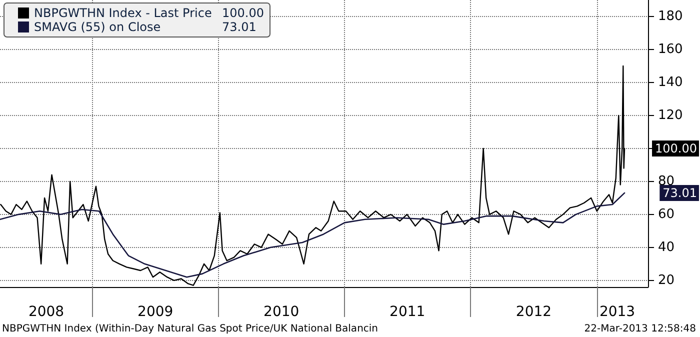  What do you see at coordinates (670, 49) in the screenshot?
I see `y-tick-label: 160` at bounding box center [670, 49].